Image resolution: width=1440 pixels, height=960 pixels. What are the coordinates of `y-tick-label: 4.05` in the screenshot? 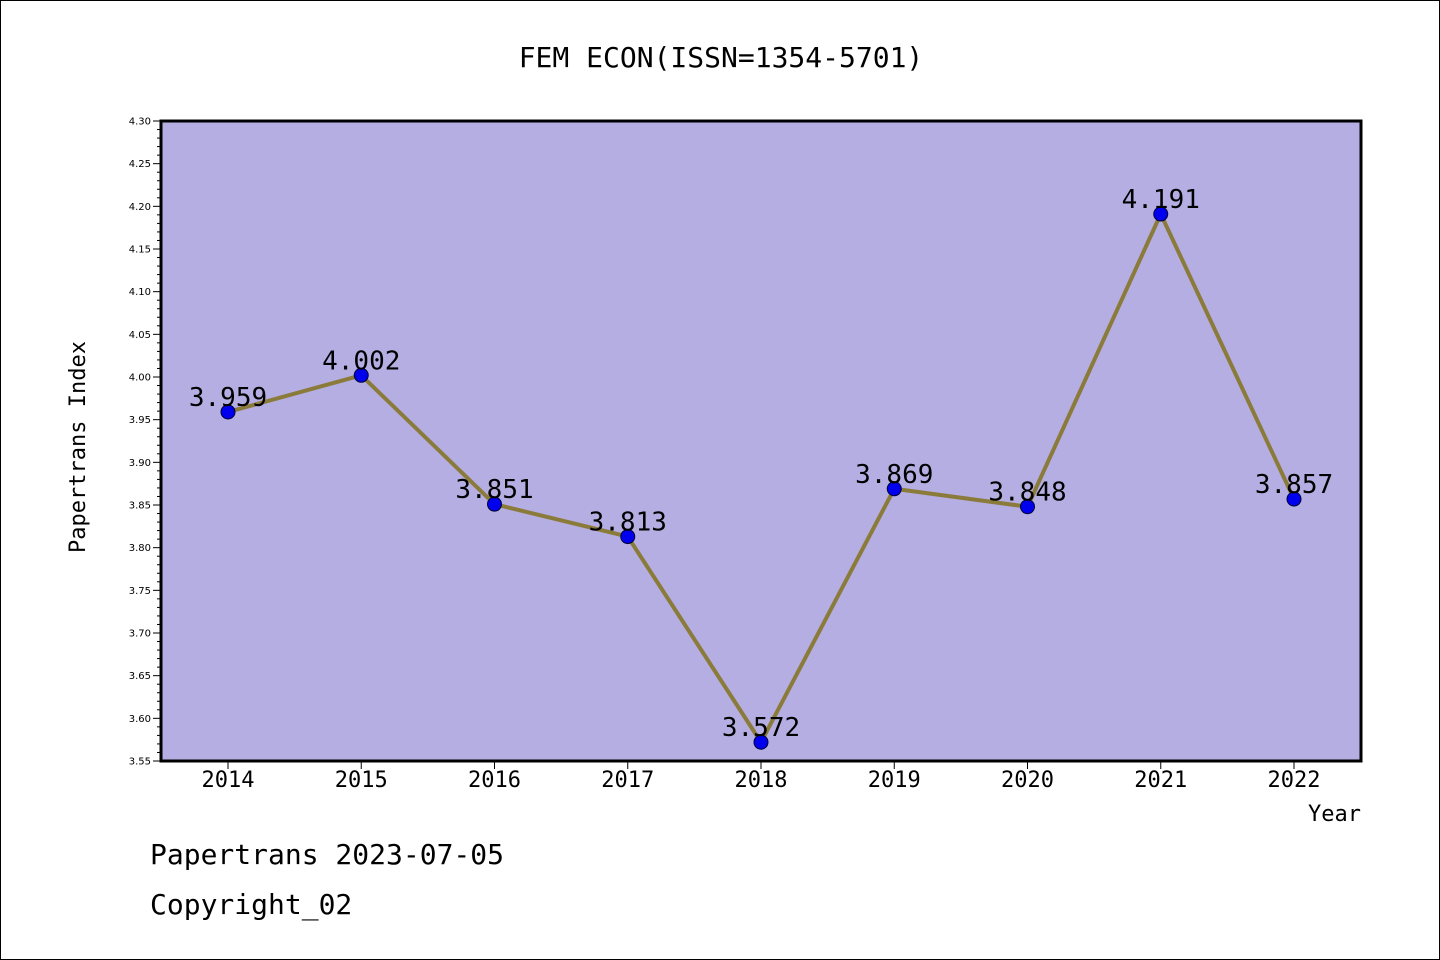 It's located at (140, 335).